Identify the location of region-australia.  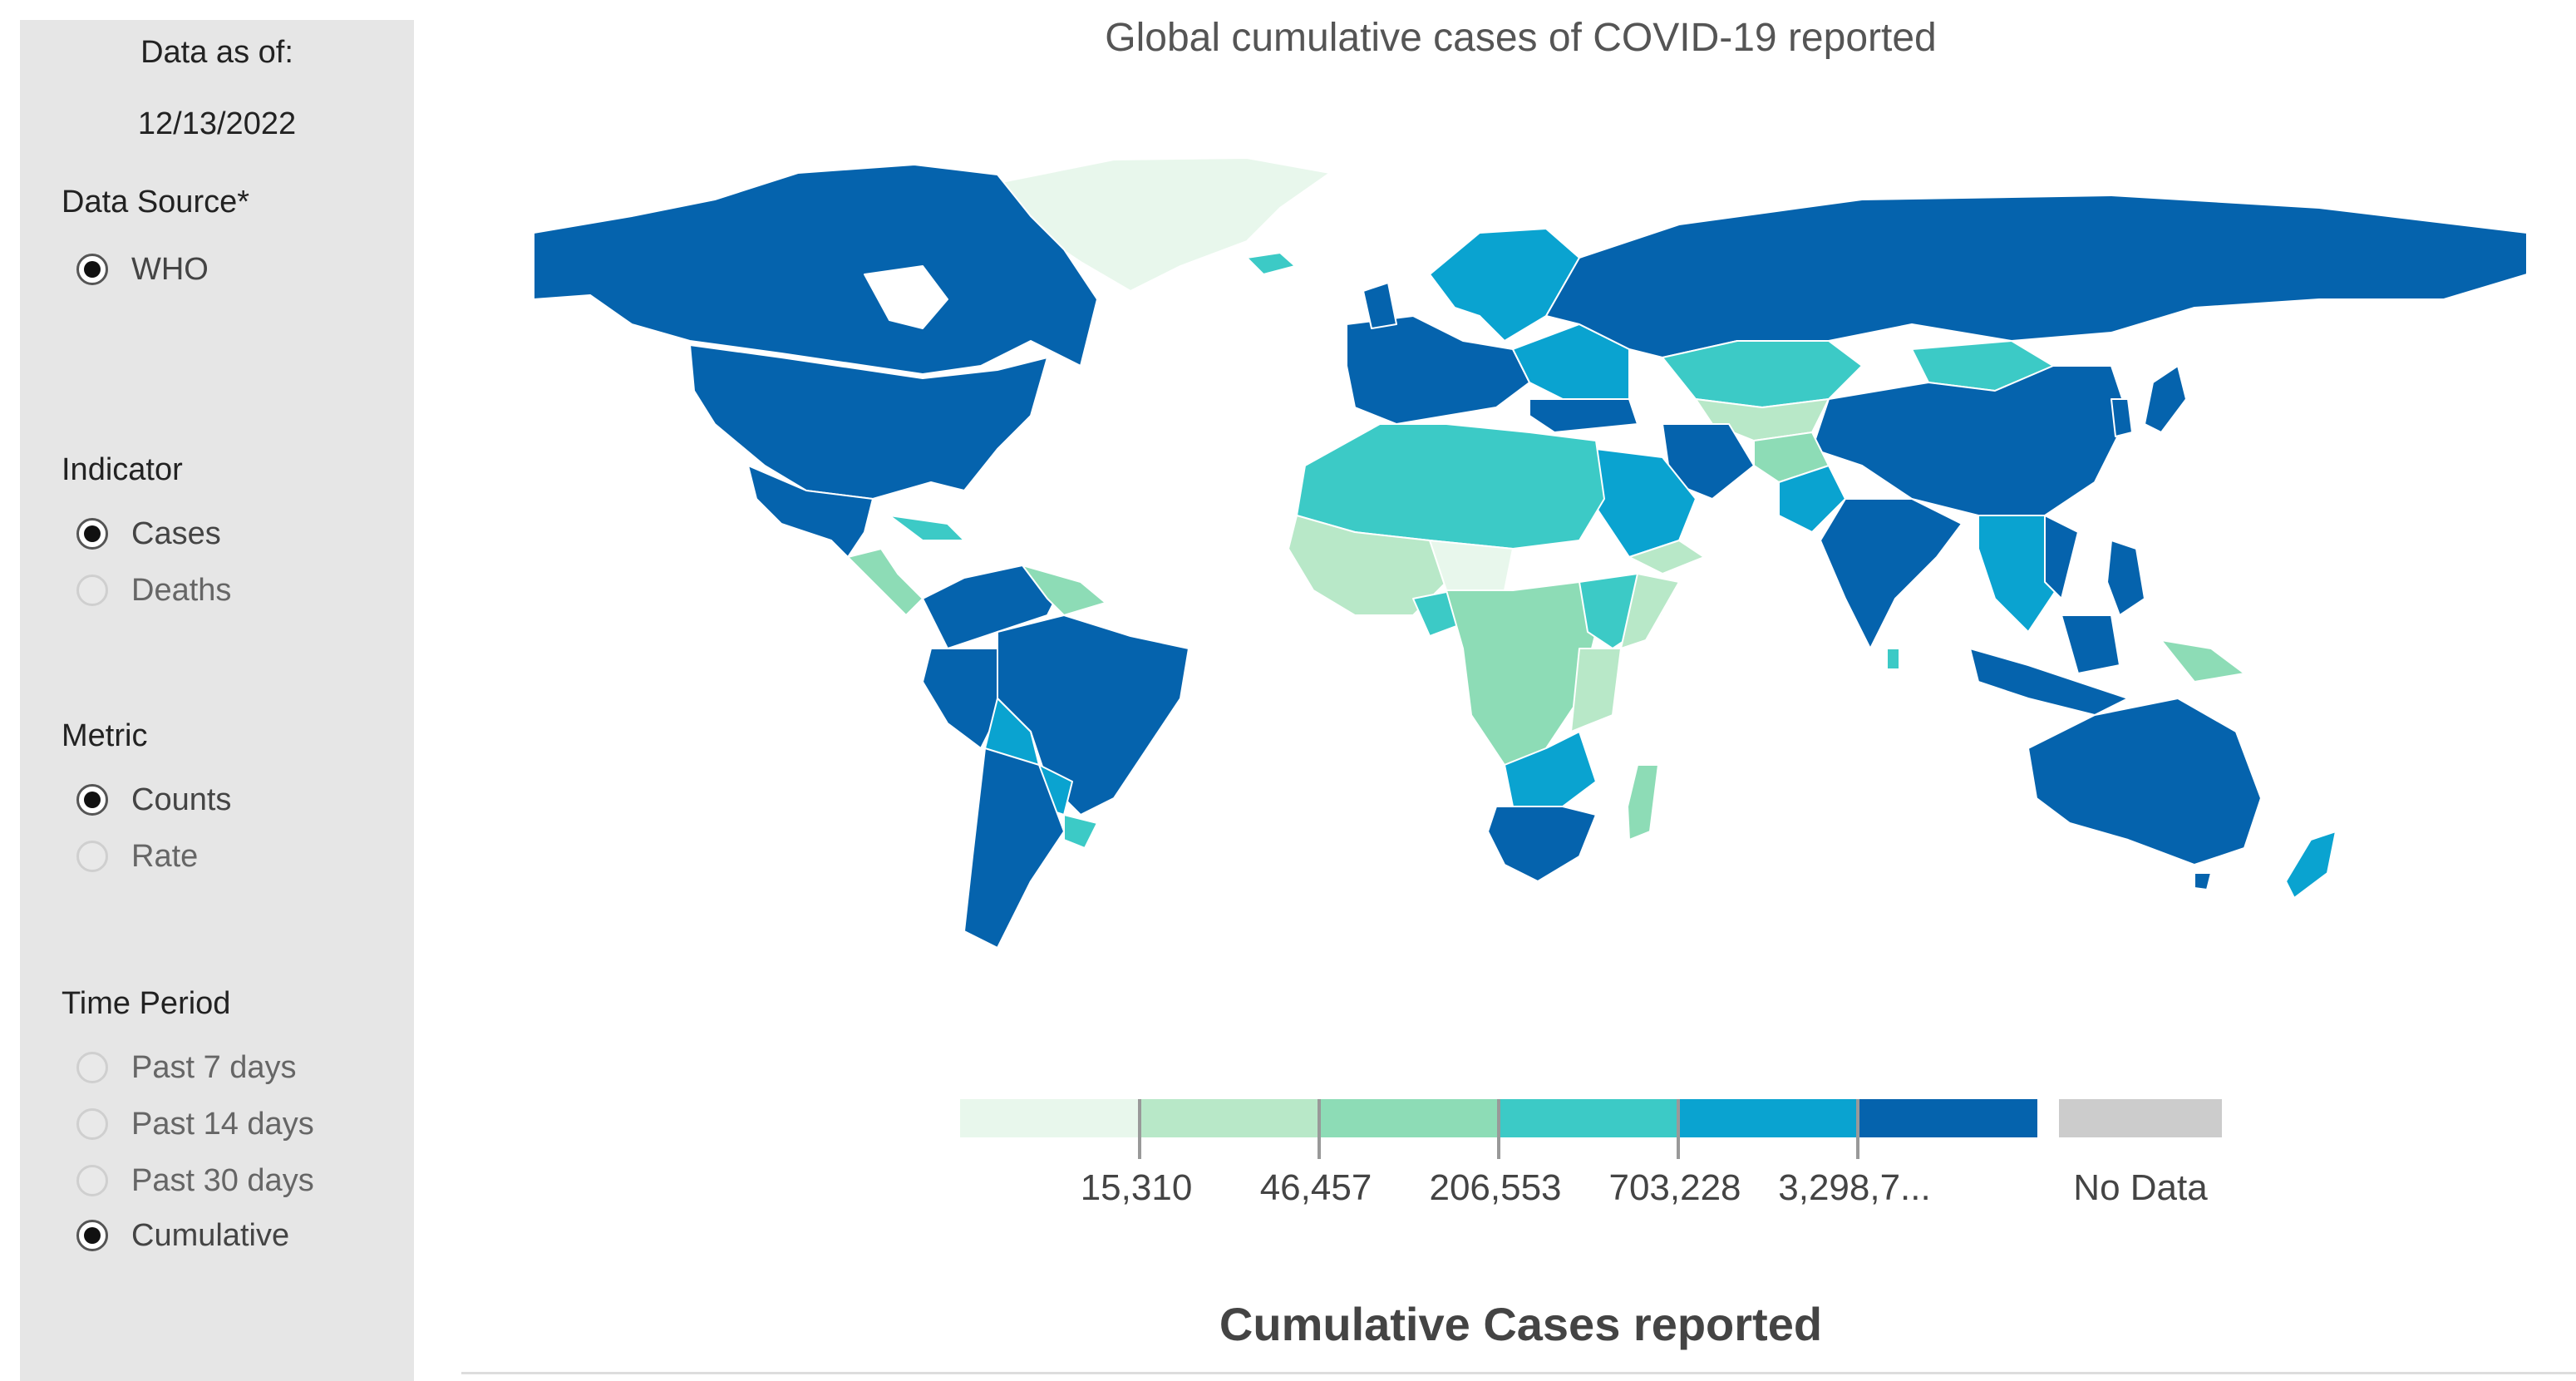
(2144, 782).